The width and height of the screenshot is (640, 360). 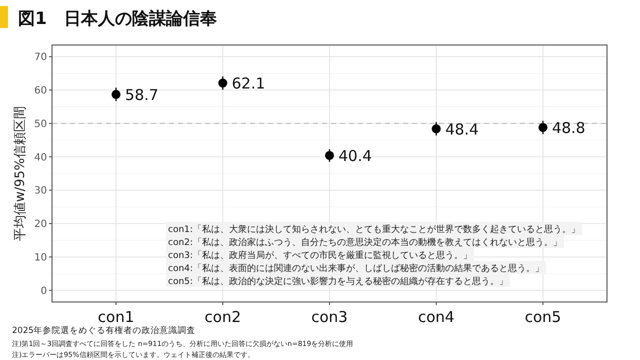 What do you see at coordinates (116, 317) in the screenshot?
I see `x-tick-label: con1` at bounding box center [116, 317].